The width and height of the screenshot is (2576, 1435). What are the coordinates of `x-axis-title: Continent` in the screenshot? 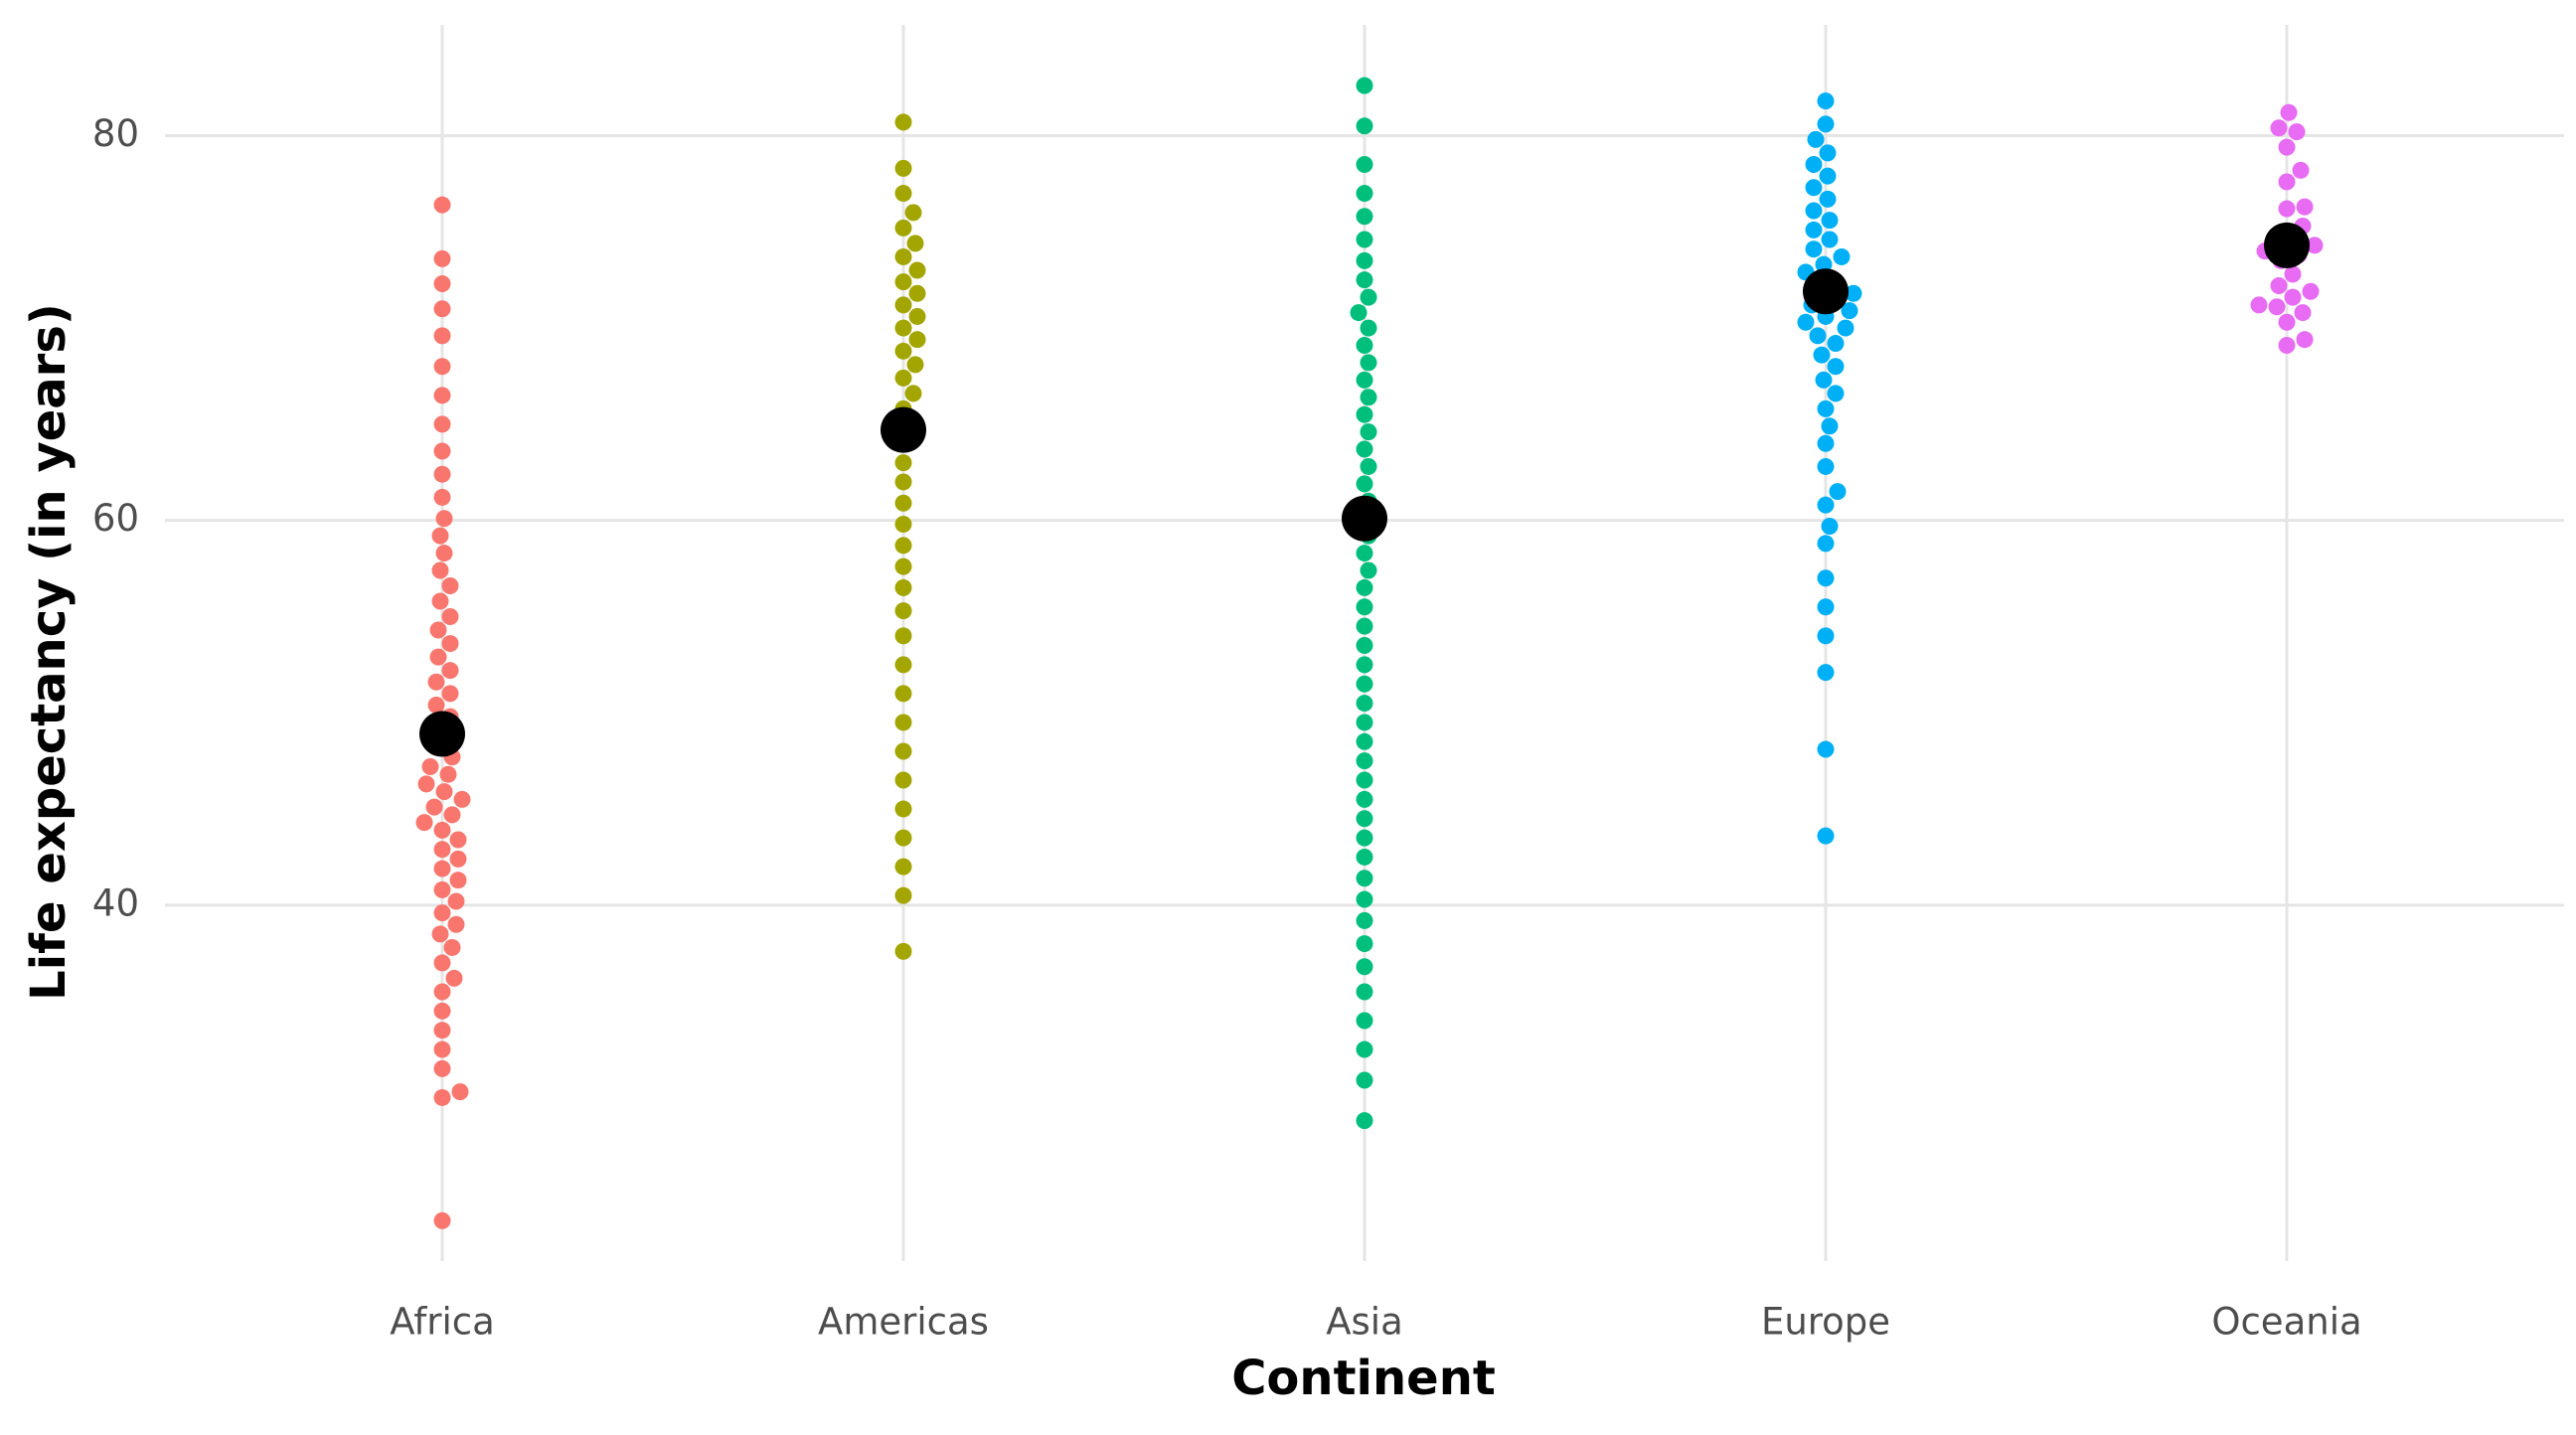 It's located at (1363, 1379).